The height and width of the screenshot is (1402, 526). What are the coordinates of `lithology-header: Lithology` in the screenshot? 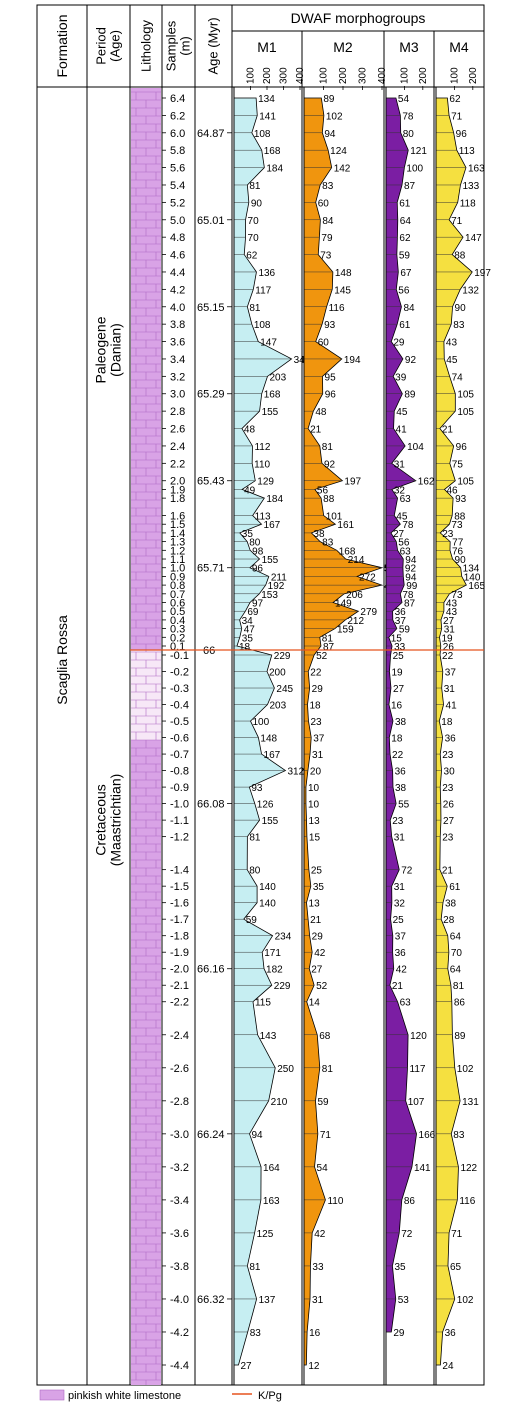 It's located at (146, 45).